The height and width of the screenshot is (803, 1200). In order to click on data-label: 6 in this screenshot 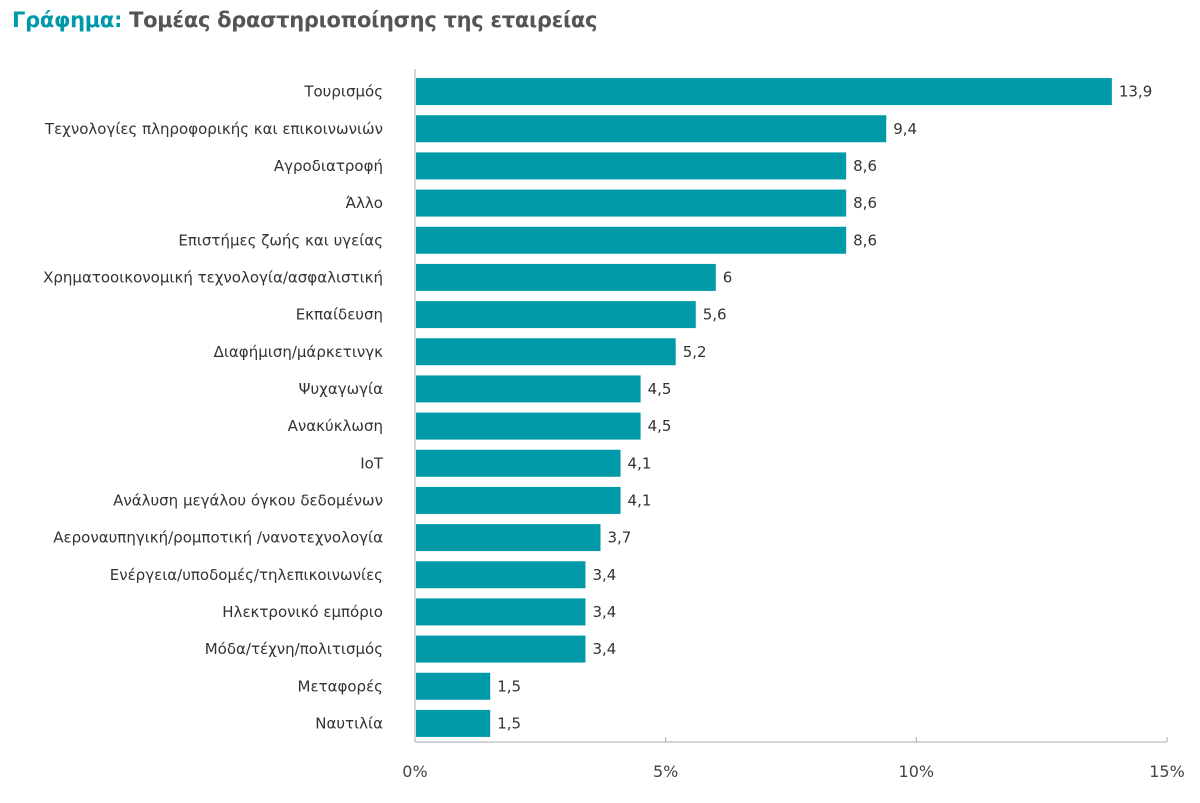, I will do `click(728, 277)`.